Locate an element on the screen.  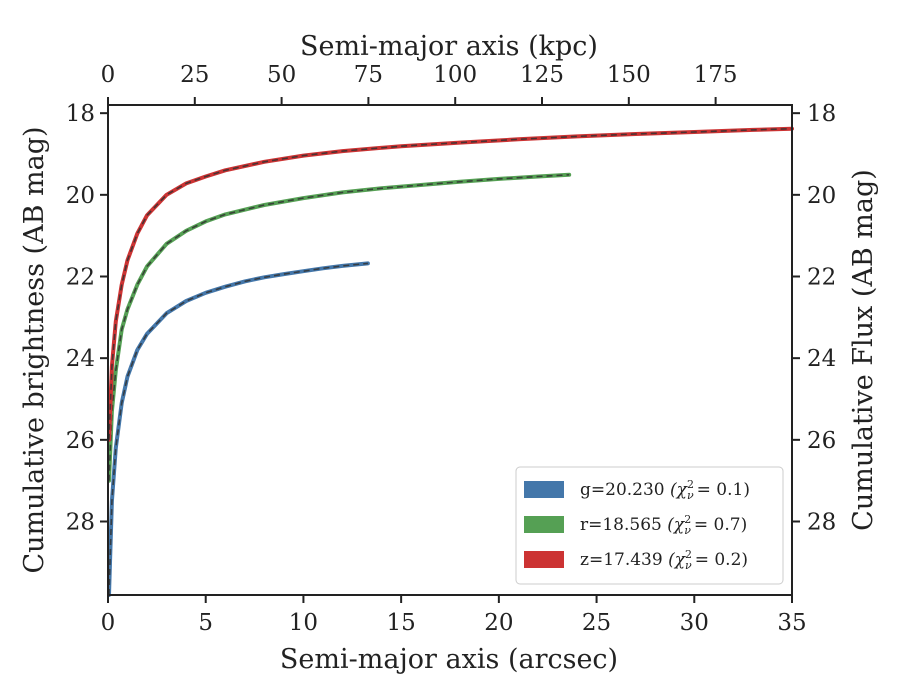
y-tick-label: 20 is located at coordinates (80, 196).